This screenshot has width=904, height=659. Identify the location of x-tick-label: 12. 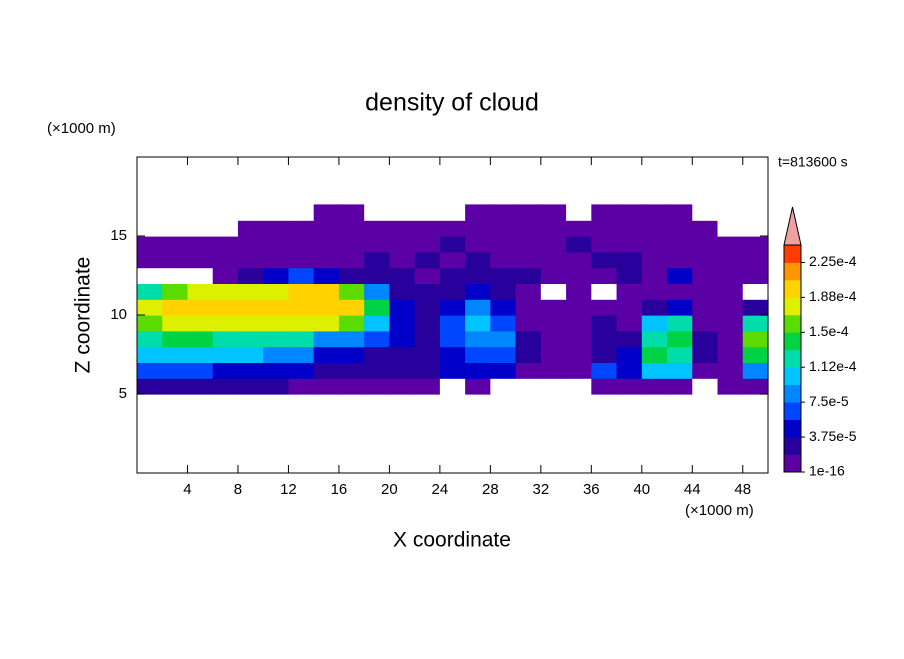
(288, 489).